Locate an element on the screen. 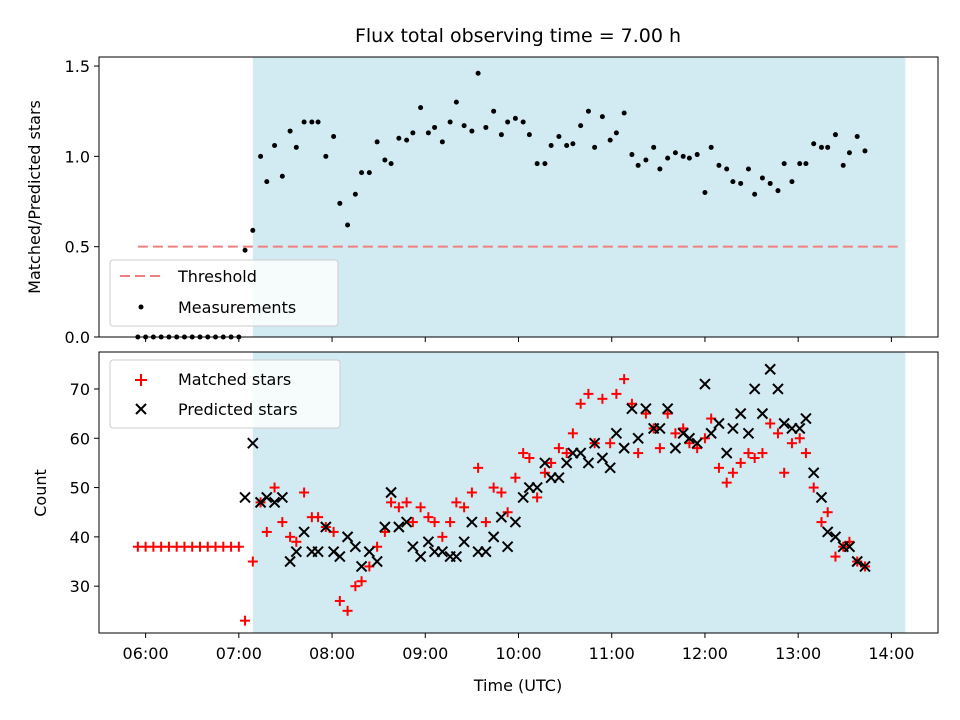 The height and width of the screenshot is (720, 960). y-tick-label: 0.0 is located at coordinates (77, 337).